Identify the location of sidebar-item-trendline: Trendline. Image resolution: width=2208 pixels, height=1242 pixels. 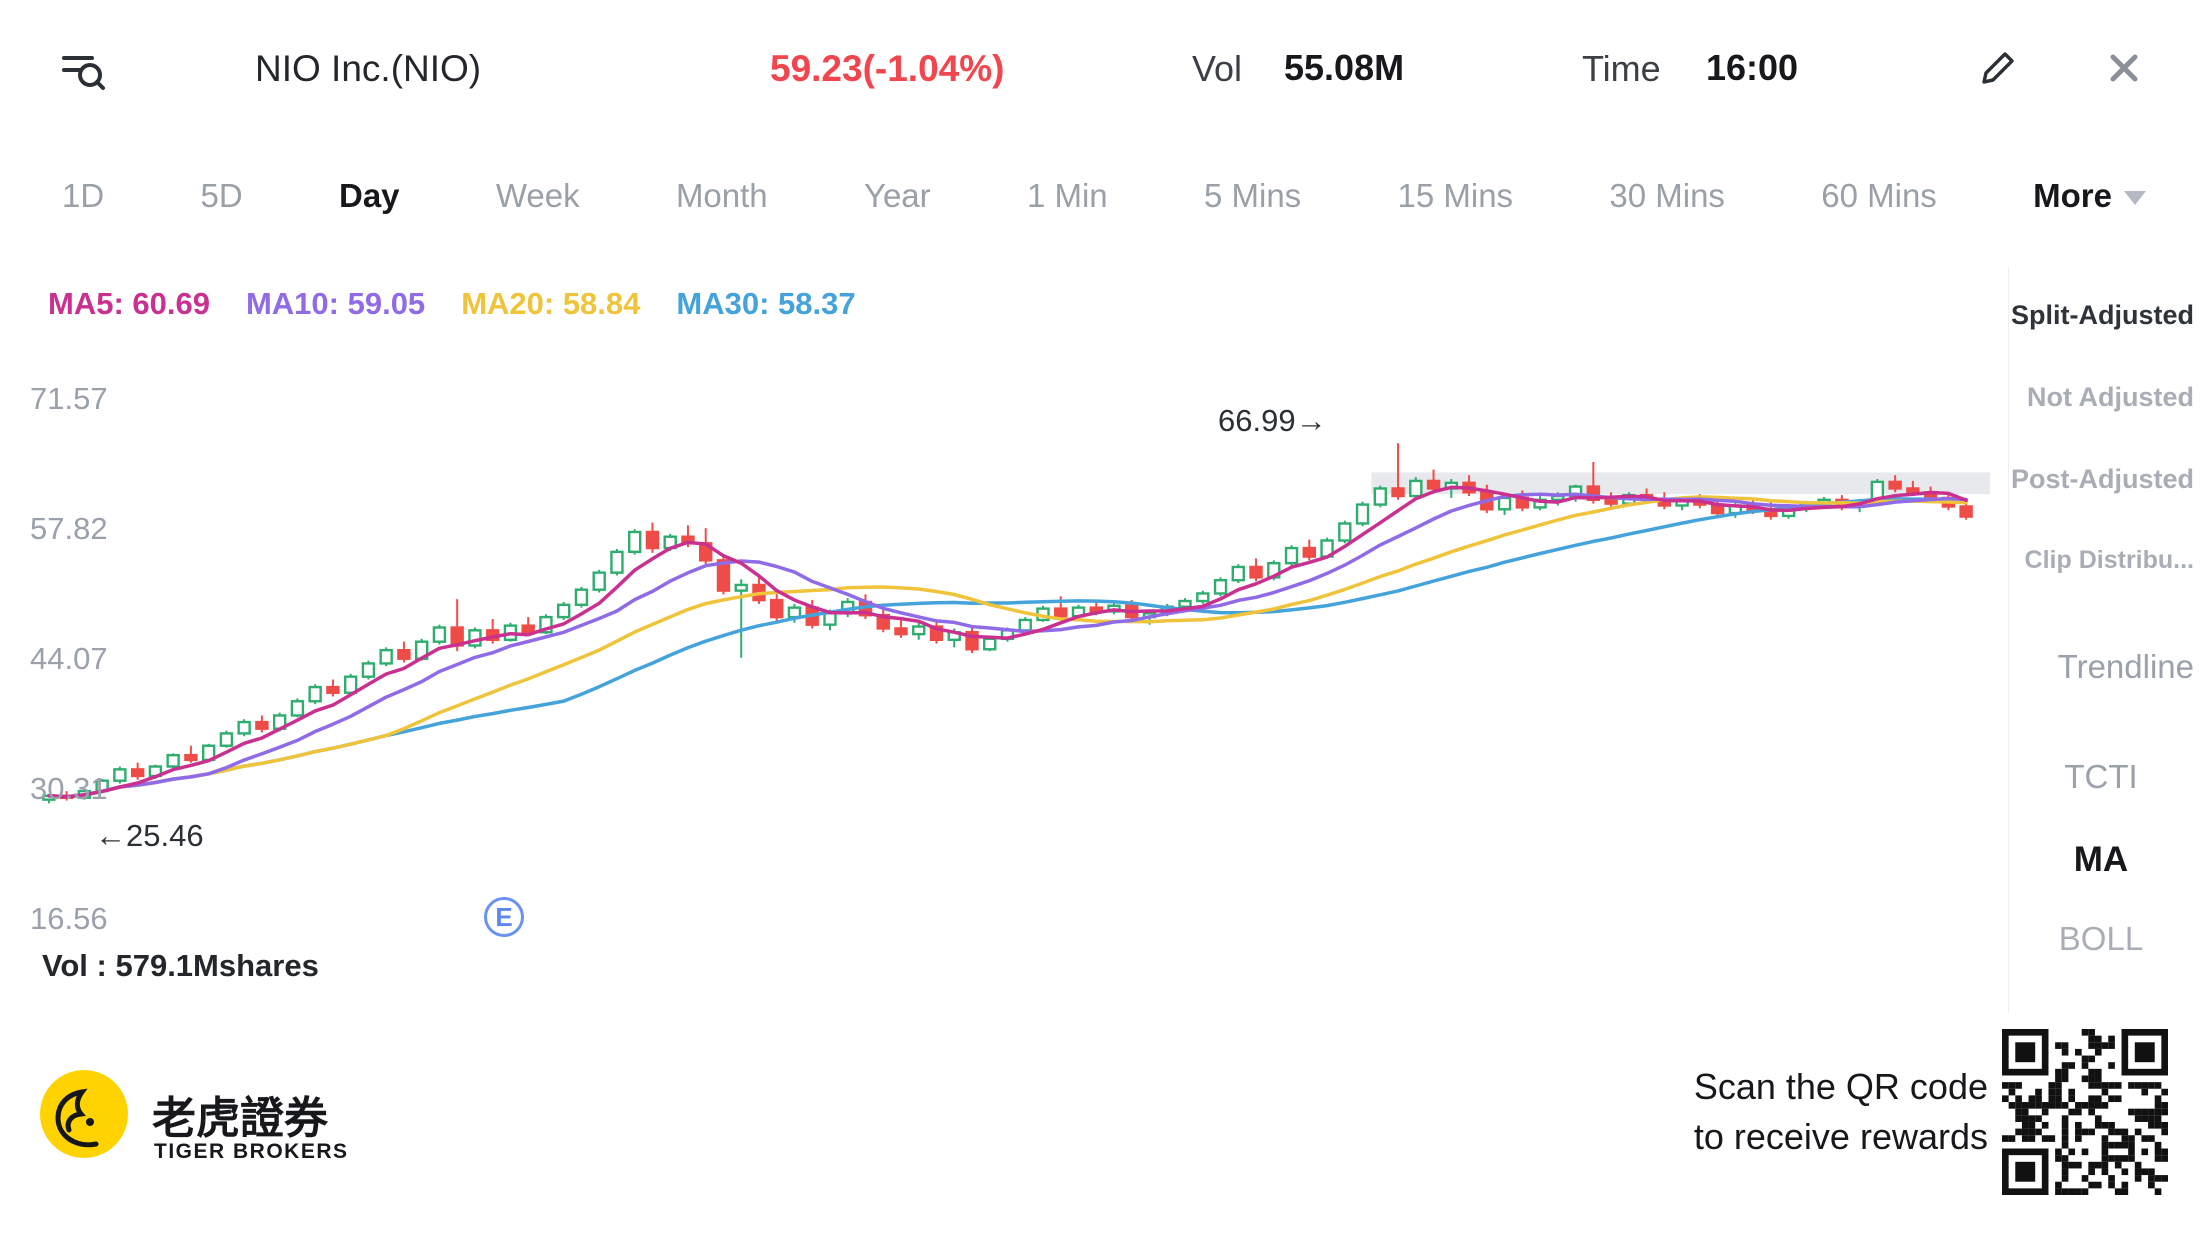
(2125, 666).